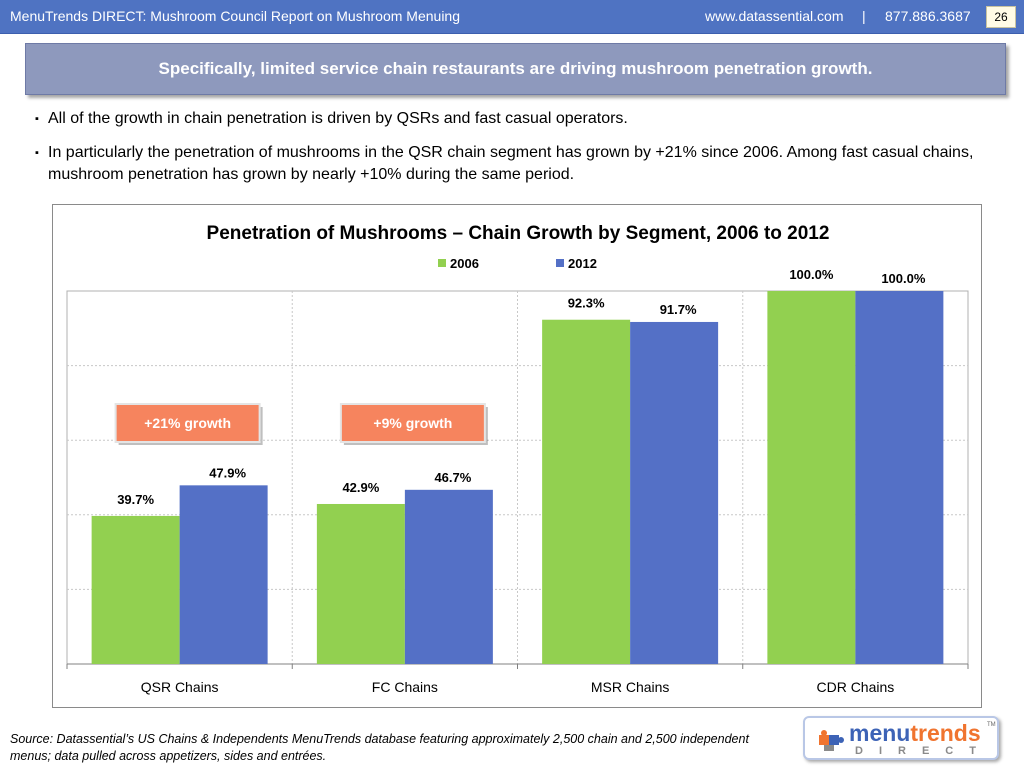  I want to click on logo-wordmark: menutrends, so click(915, 733).